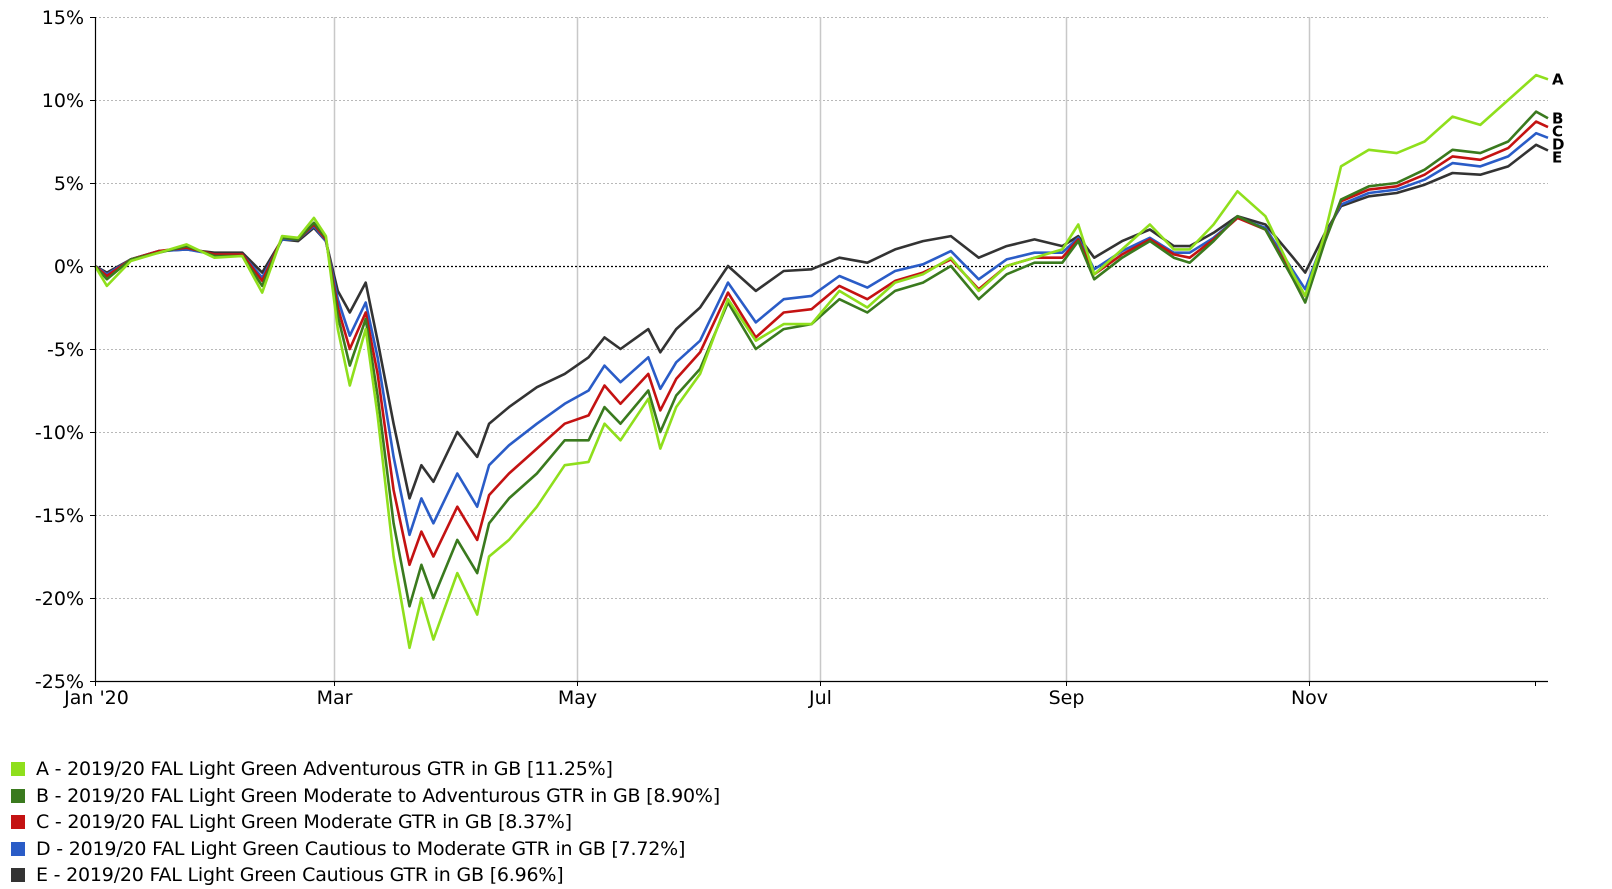 The image size is (1612, 889). I want to click on y-axis-ticks: 15% 10% 5% 0% -5% -10% -15% -20% -25%, so click(59, 350).